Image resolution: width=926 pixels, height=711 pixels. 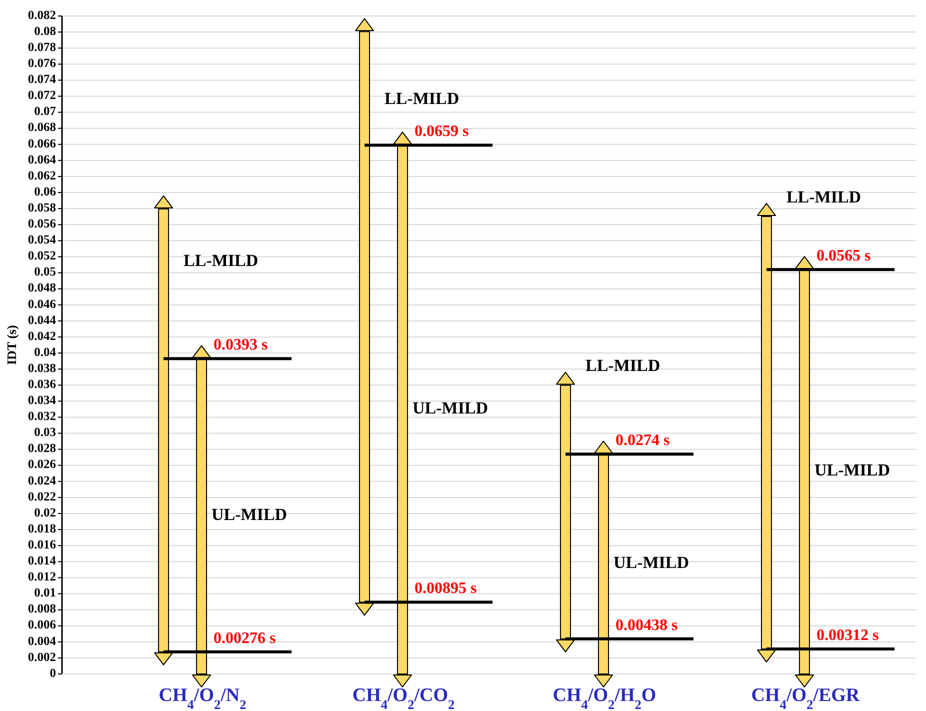 I want to click on y-tick-label: 0.076, so click(x=42, y=63).